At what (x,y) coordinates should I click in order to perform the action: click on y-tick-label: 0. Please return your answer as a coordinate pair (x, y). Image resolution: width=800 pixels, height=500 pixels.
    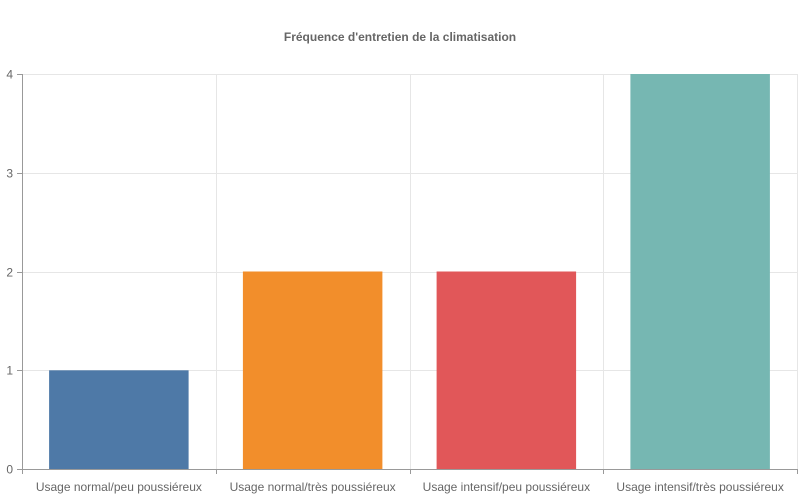
    Looking at the image, I should click on (9, 470).